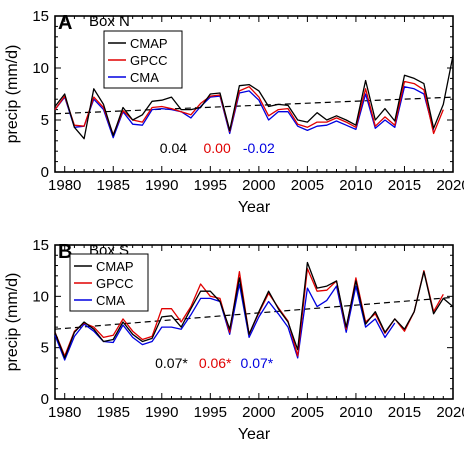  Describe the element at coordinates (65, 23) in the screenshot. I see `panel-letter: A` at that location.